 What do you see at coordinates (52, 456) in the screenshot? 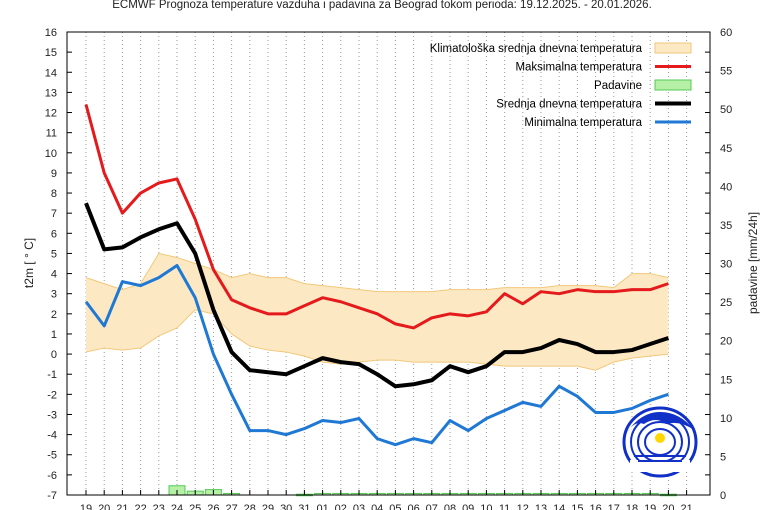
I see `left-tick-label: -5` at bounding box center [52, 456].